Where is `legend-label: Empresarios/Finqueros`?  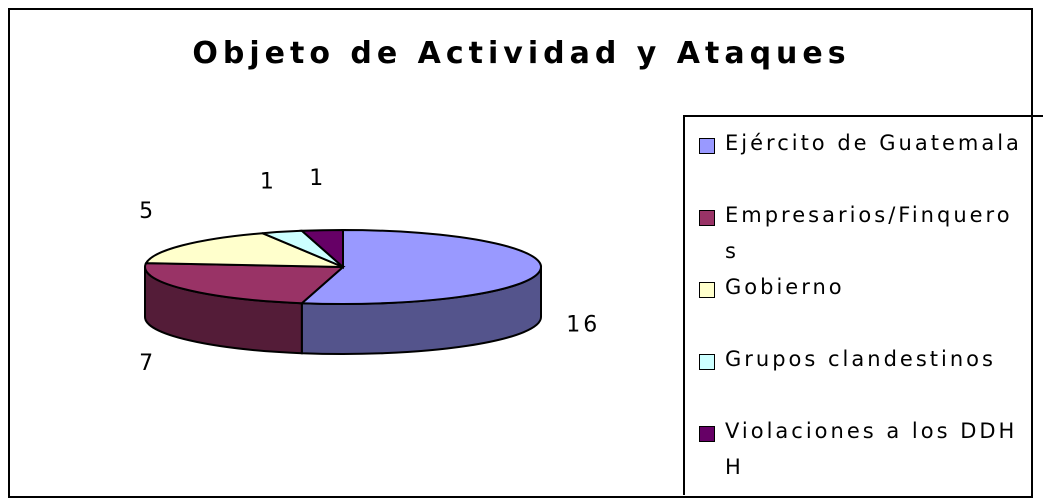
legend-label: Empresarios/Finqueros is located at coordinates (869, 233).